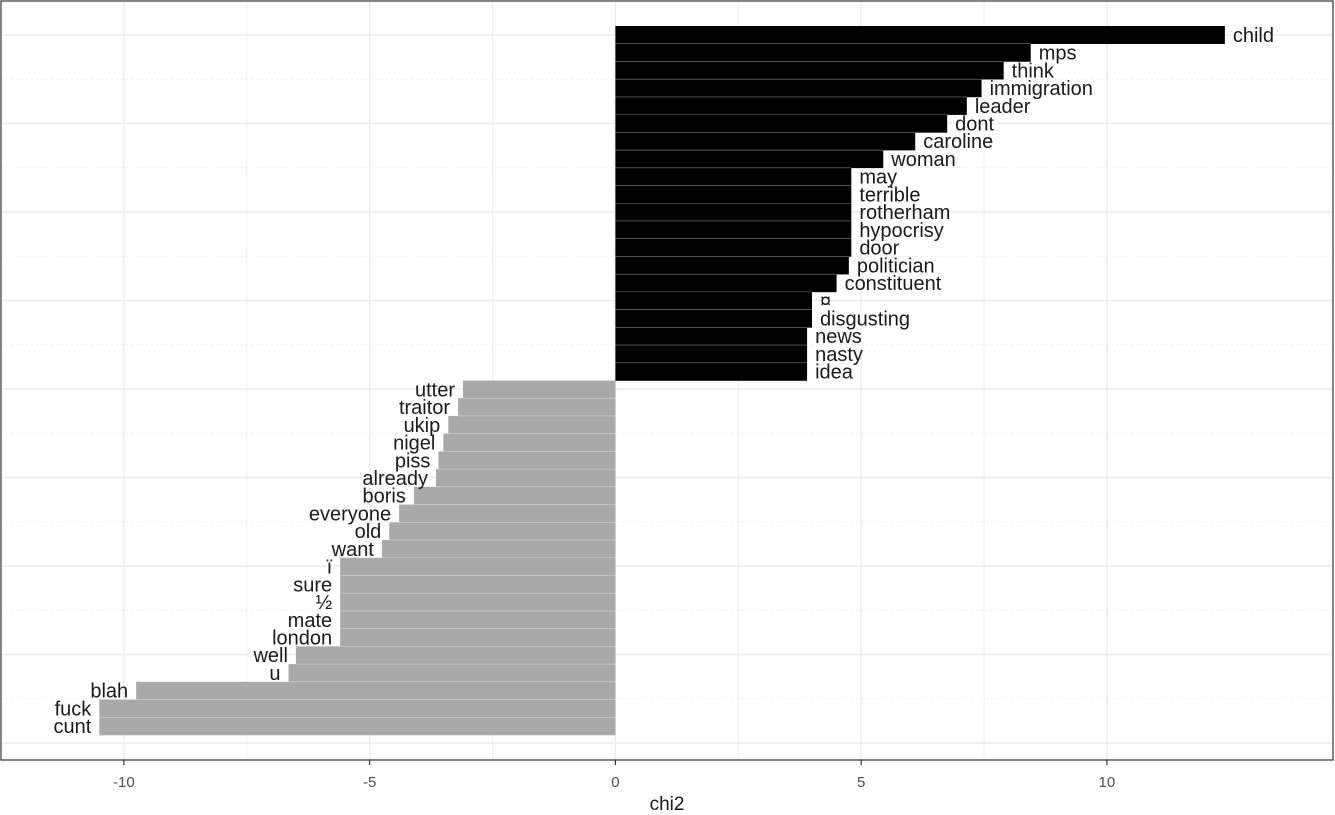 This screenshot has width=1335, height=815. Describe the element at coordinates (896, 266) in the screenshot. I see `bar-label: politician` at that location.